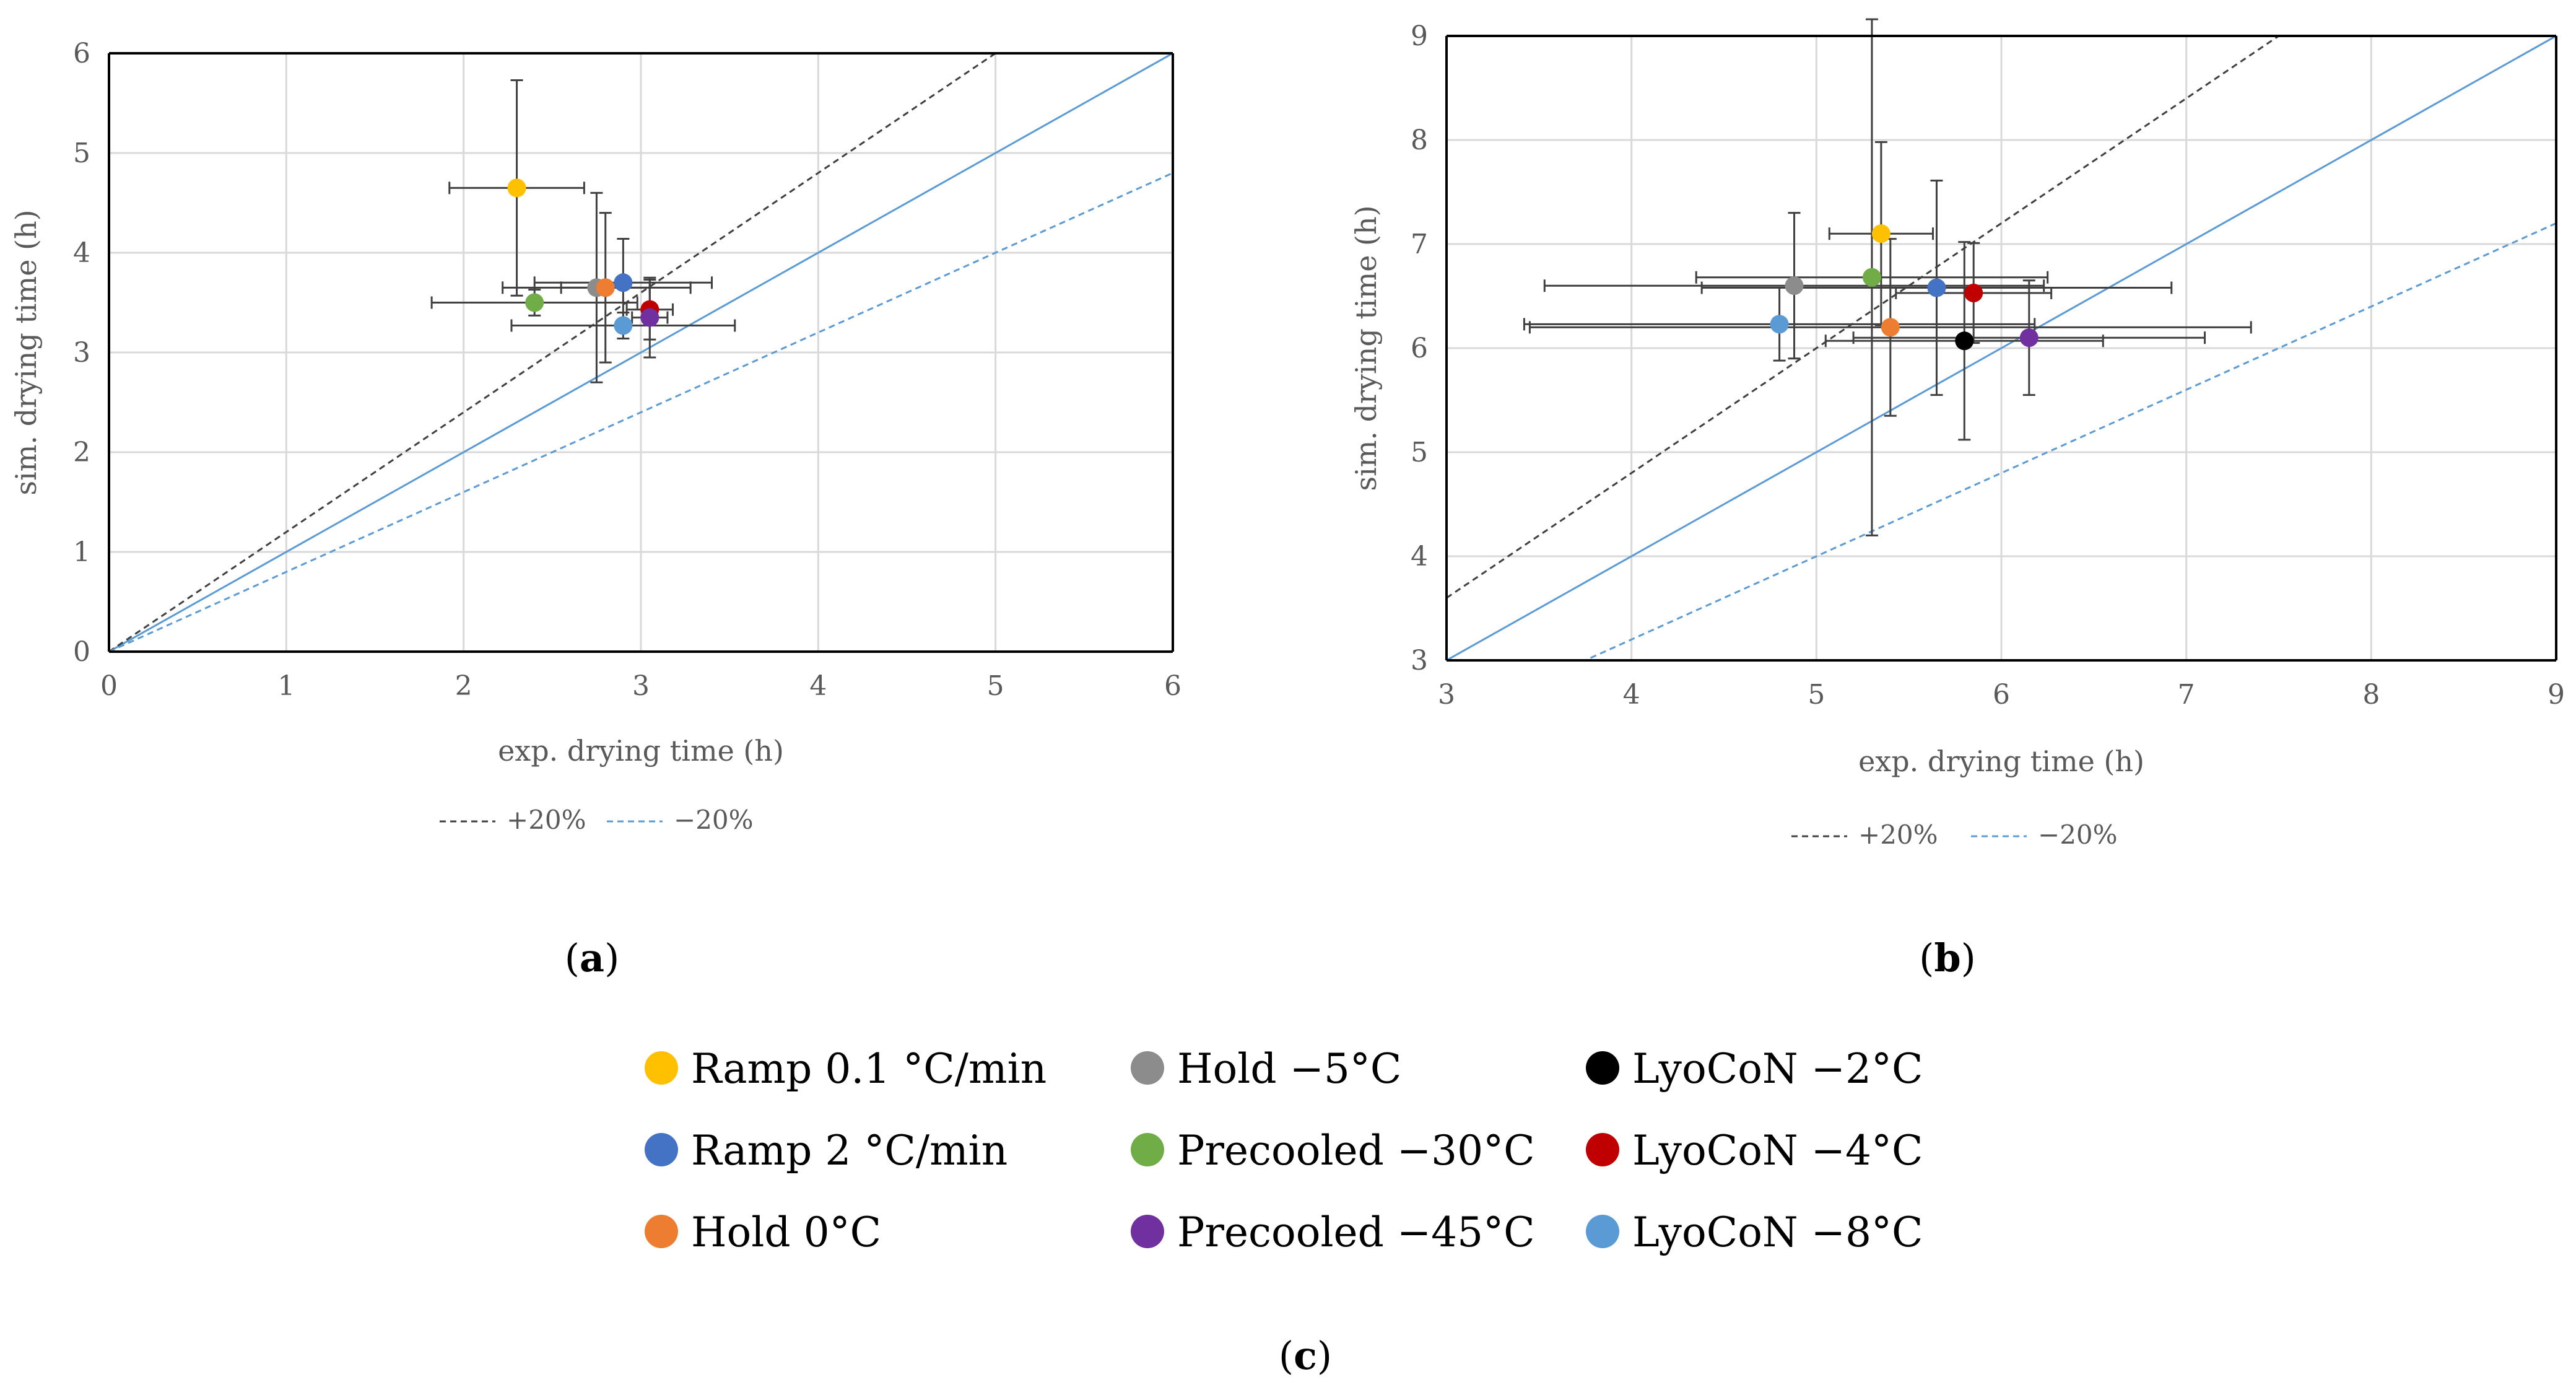 The height and width of the screenshot is (1395, 2576). Describe the element at coordinates (2371, 695) in the screenshot. I see `x-tick-label: 8` at that location.